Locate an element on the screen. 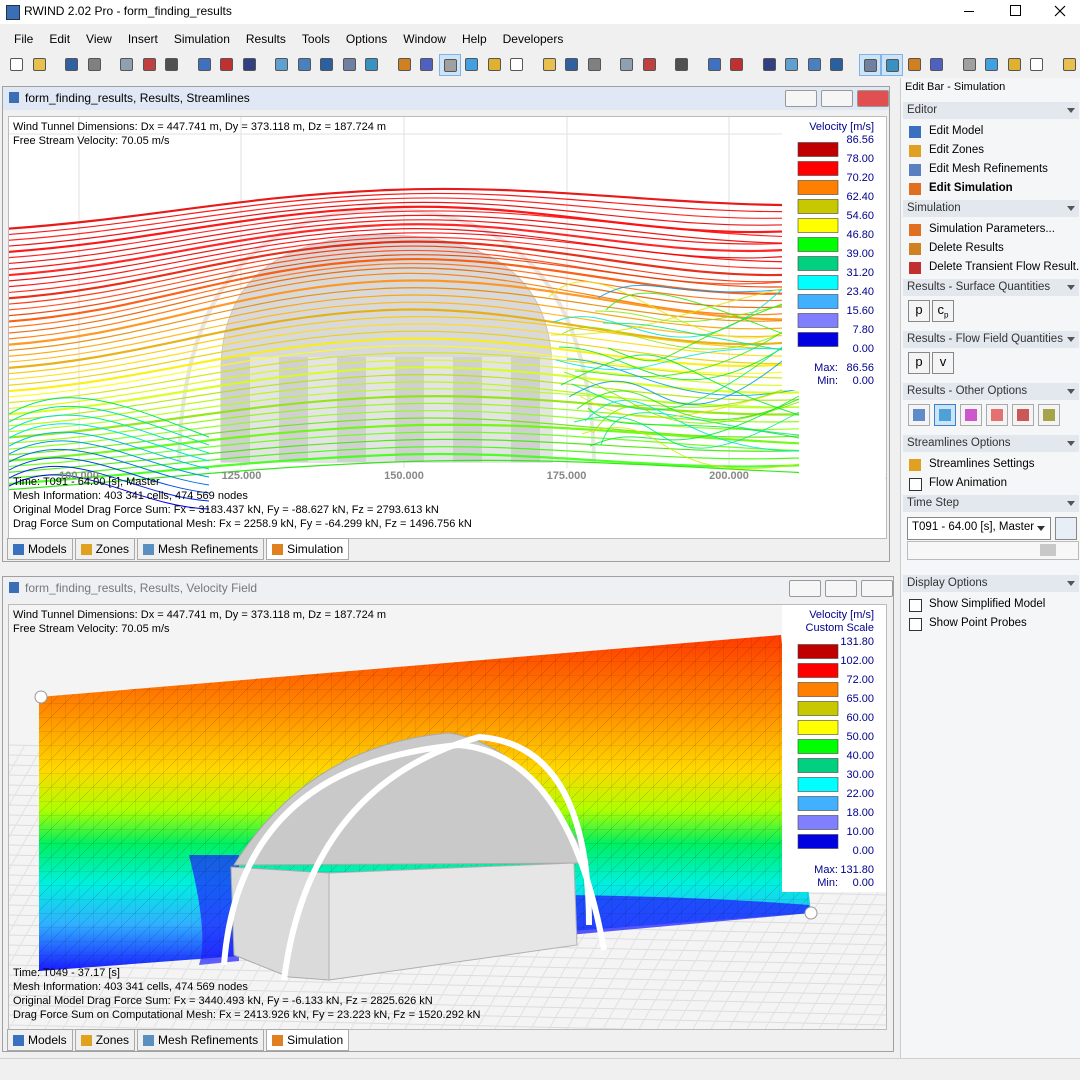 Image resolution: width=1080 pixels, height=1080 pixels. minimize-button is located at coordinates (969, 11).